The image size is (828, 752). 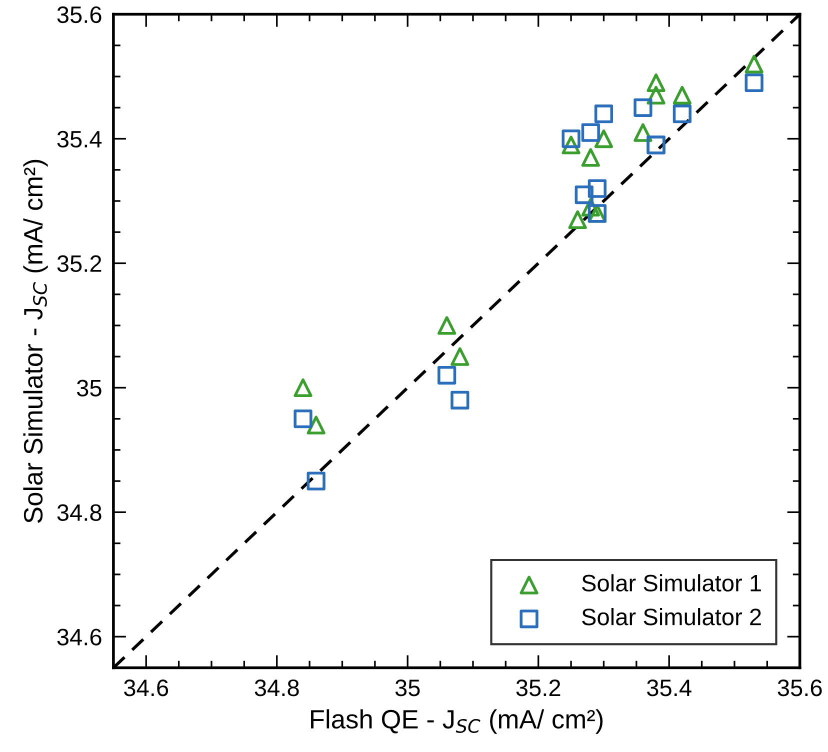 I want to click on x-axis-title: Flash QE - J$_{SC}$ (mA/ cm²), so click(x=457, y=721).